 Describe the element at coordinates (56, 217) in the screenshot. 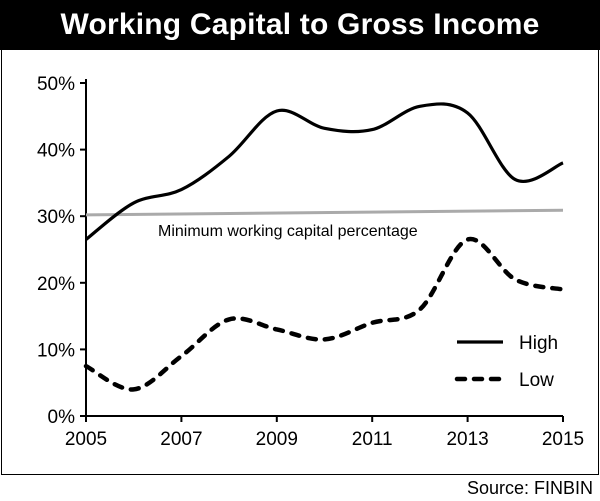

I see `y-tick-label: 30%` at that location.